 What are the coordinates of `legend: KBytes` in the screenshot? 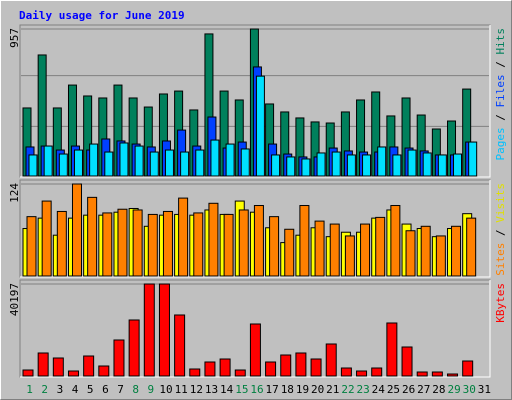 It's located at (500, 303).